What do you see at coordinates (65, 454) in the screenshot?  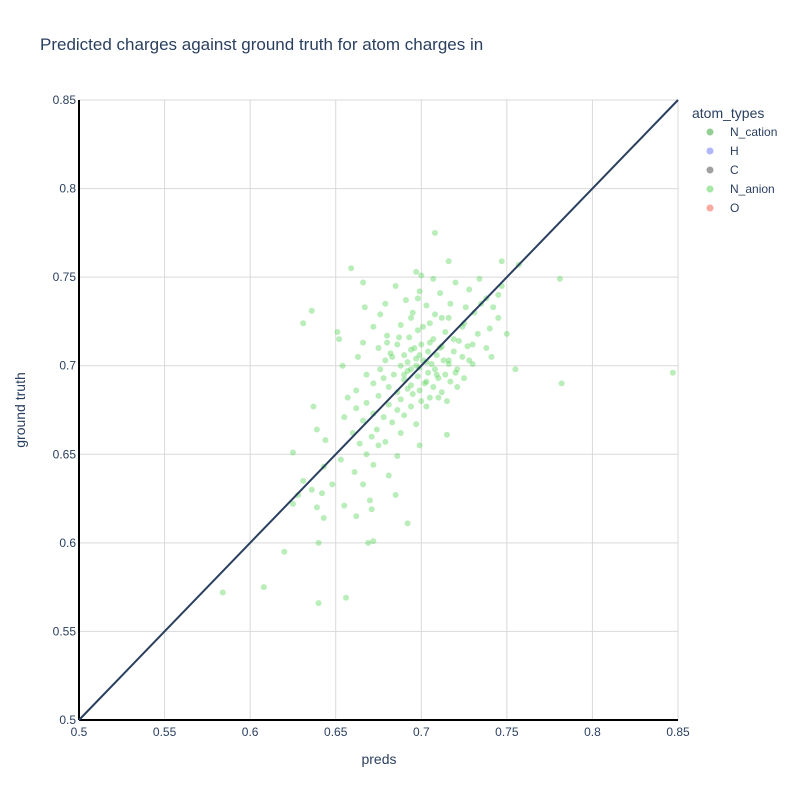 I see `y-tick-label: 0.65` at bounding box center [65, 454].